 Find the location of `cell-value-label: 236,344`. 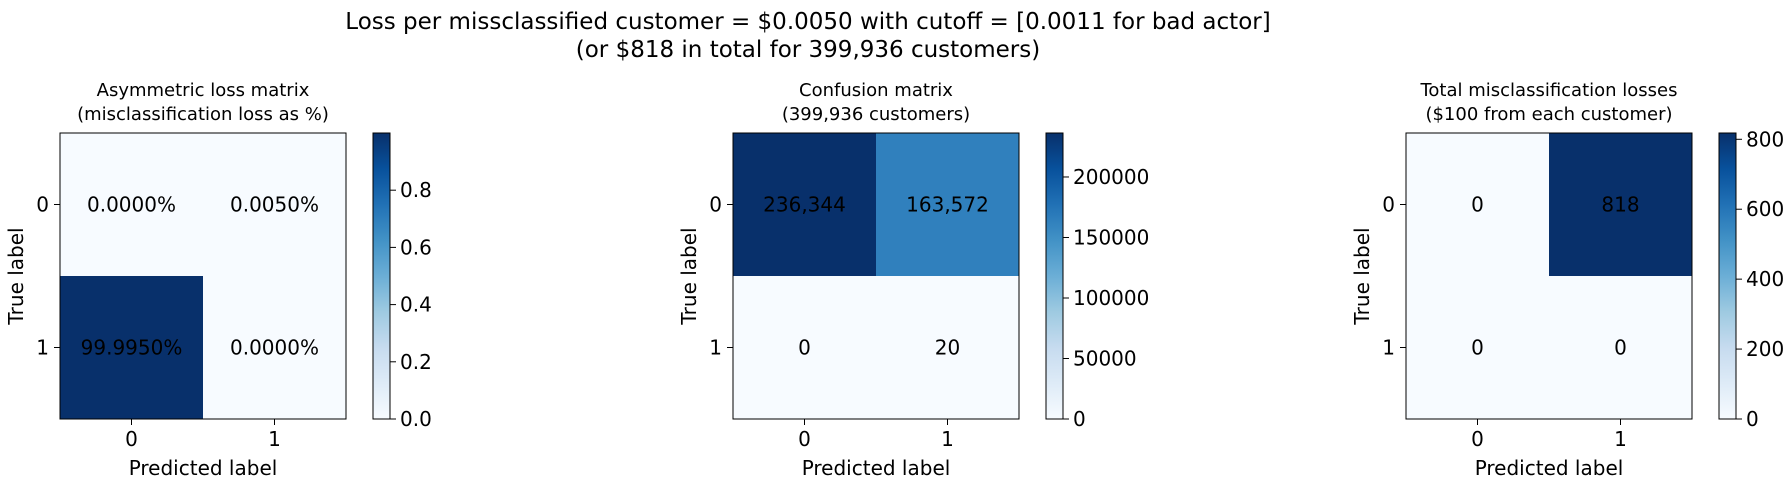

cell-value-label: 236,344 is located at coordinates (804, 205).